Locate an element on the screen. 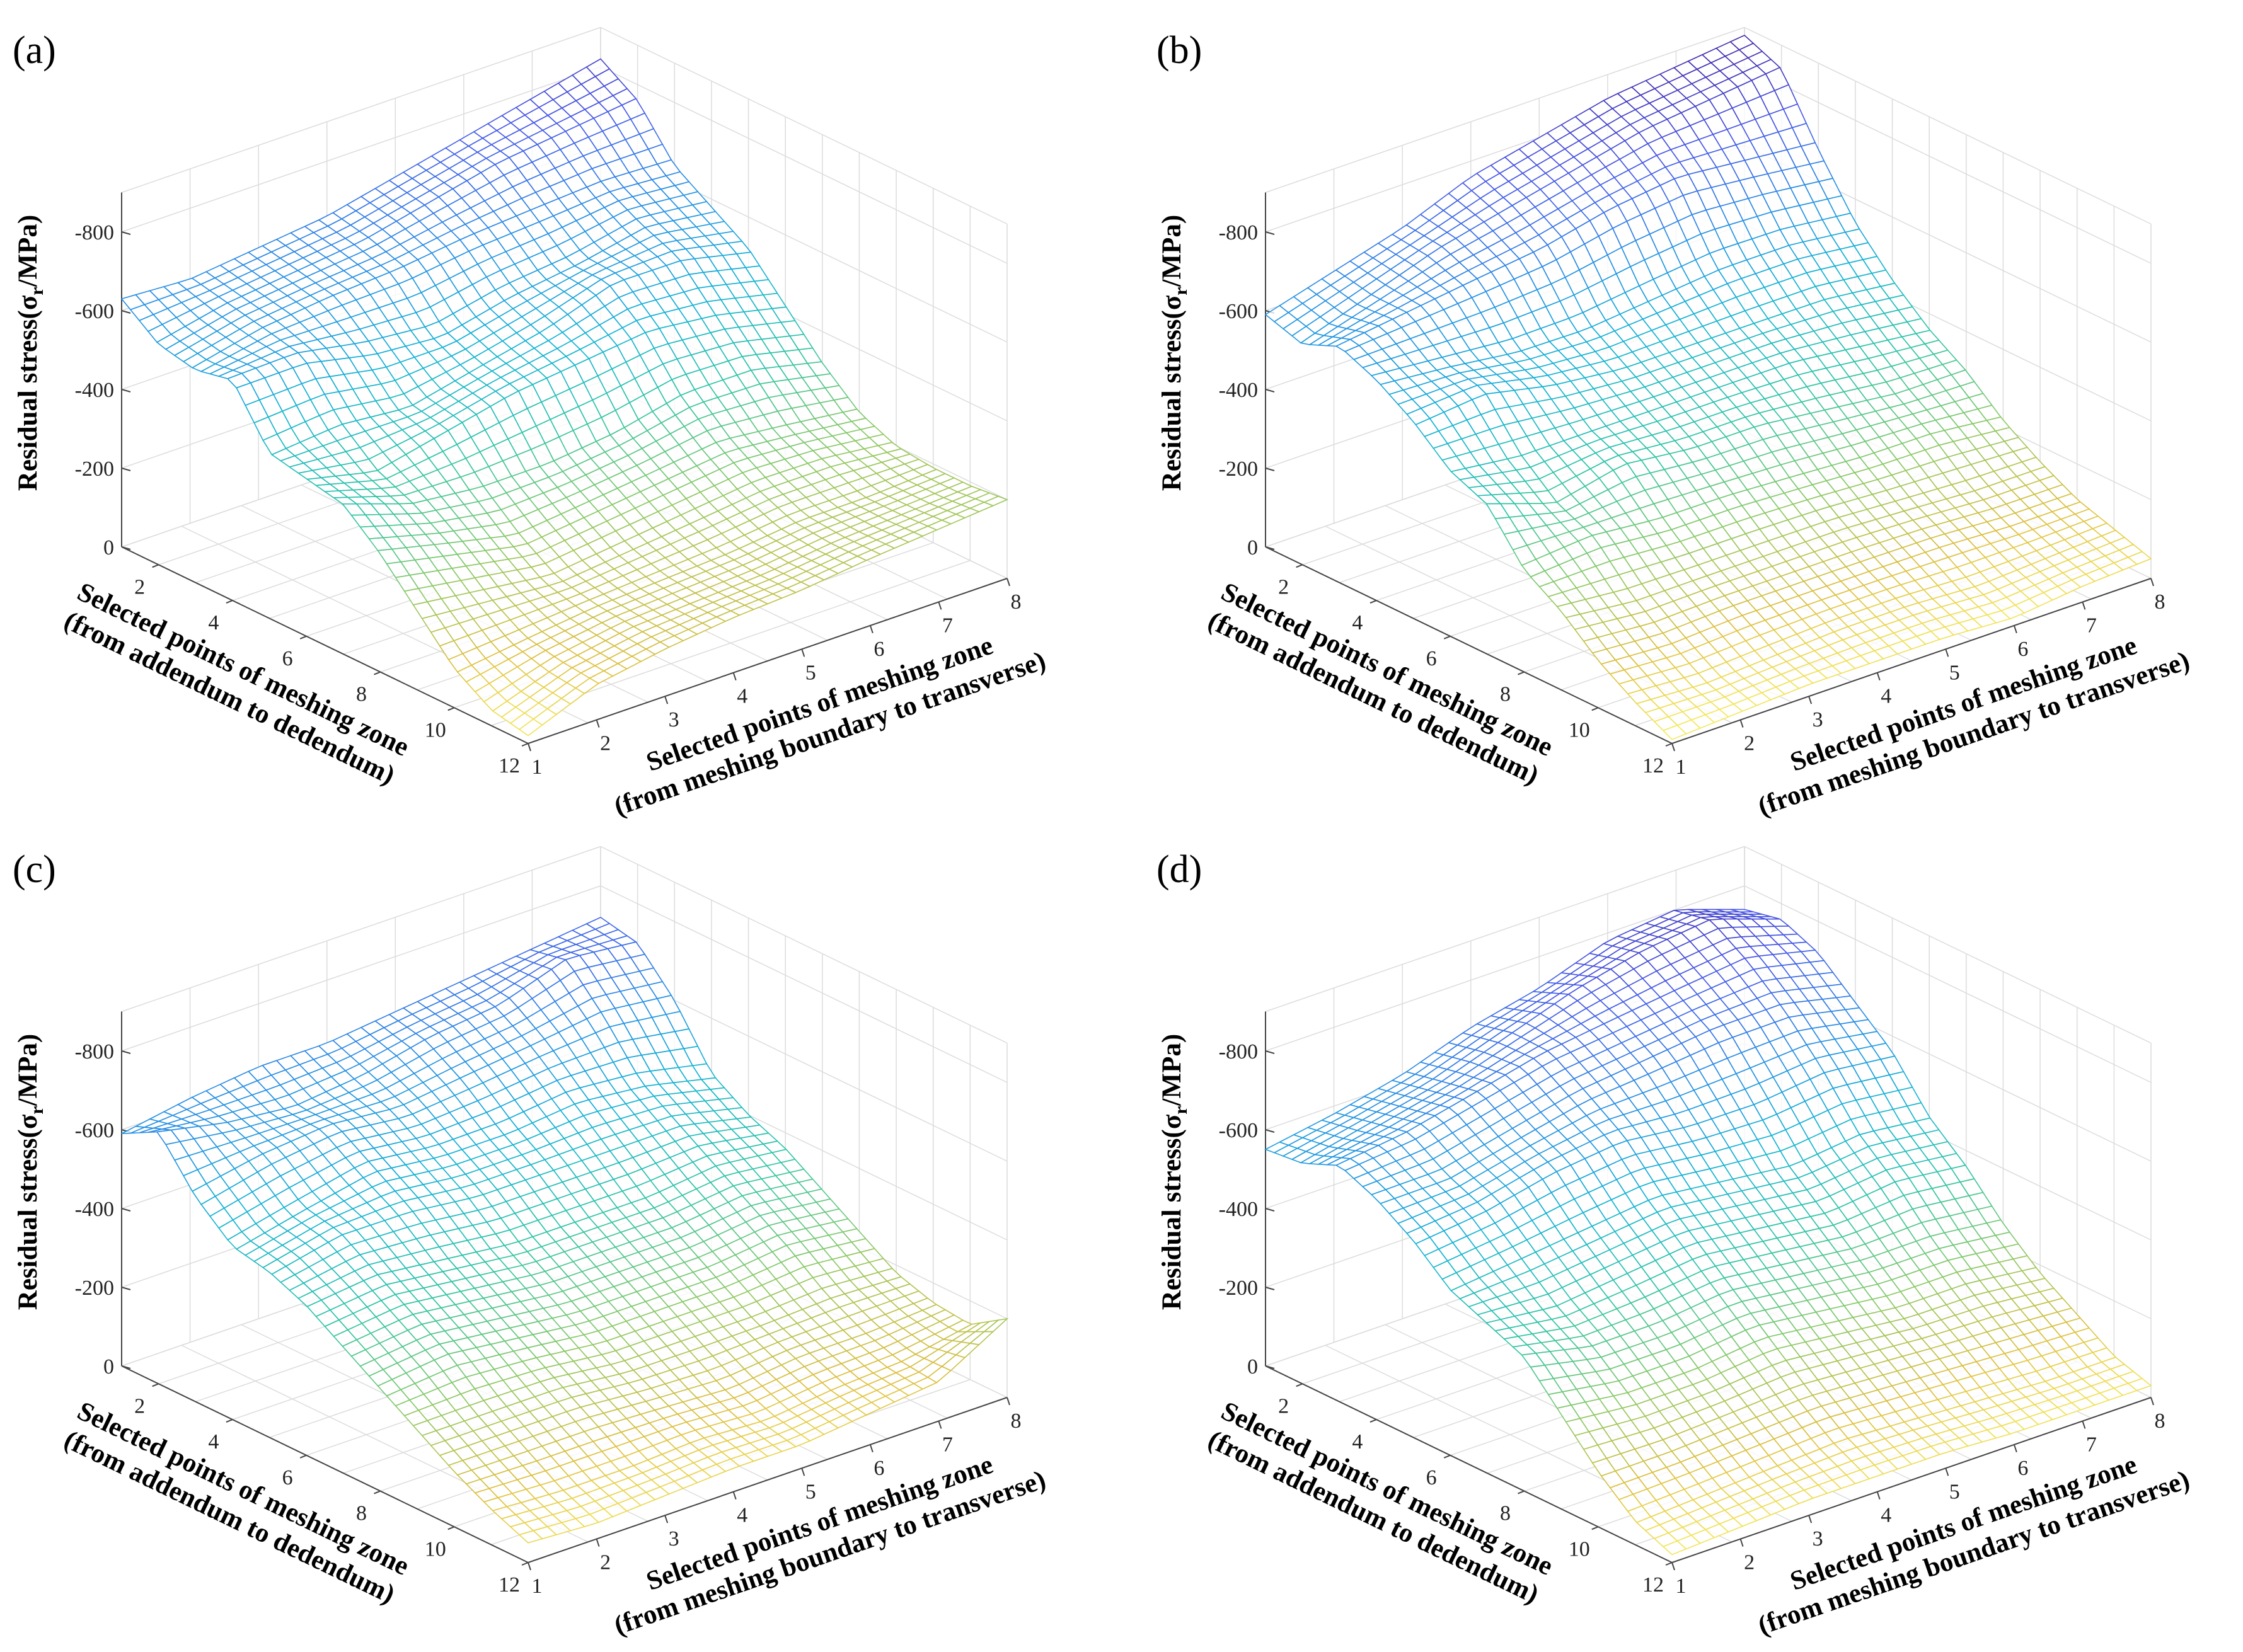 The width and height of the screenshot is (2243, 1652). y-axis-label-line2: (from meshing boundary to transverse) is located at coordinates (830, 734).